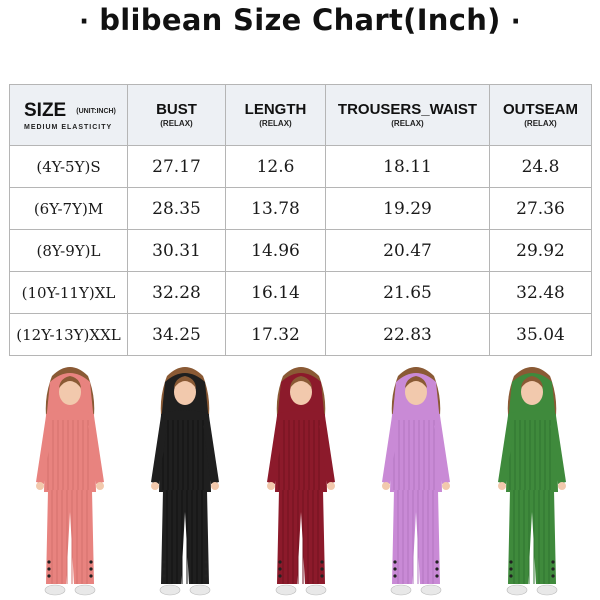  What do you see at coordinates (275, 334) in the screenshot?
I see `length-cell: 17.32` at bounding box center [275, 334].